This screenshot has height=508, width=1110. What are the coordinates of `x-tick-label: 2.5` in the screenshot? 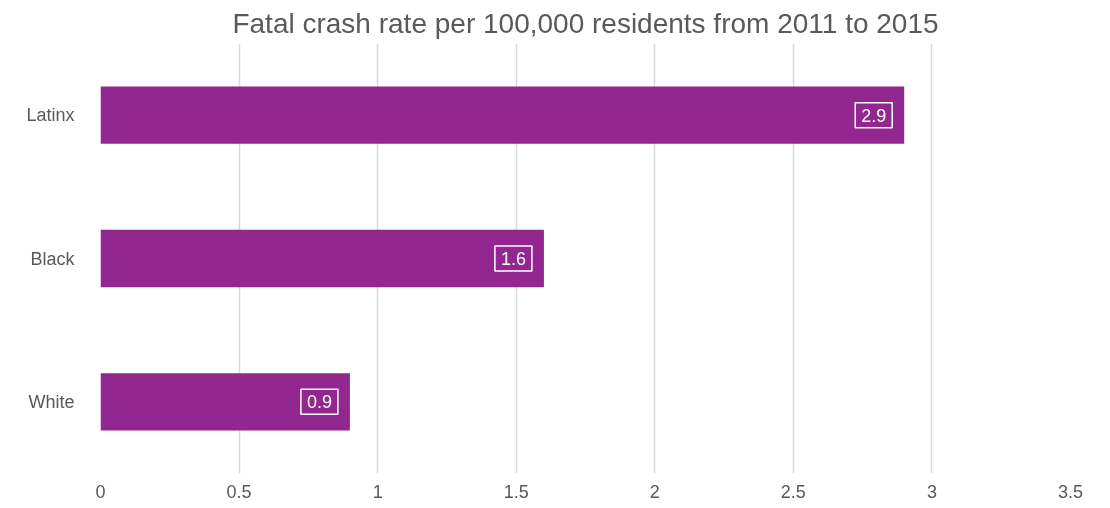 It's located at (793, 491).